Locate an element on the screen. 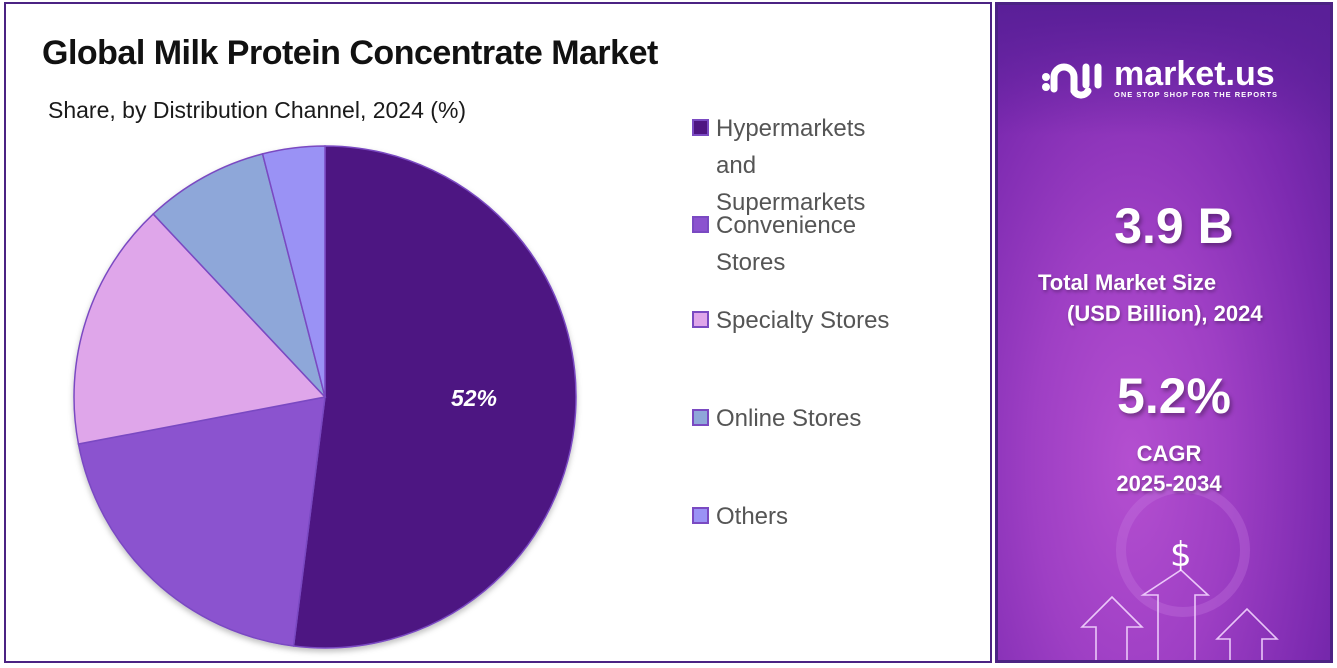  pie-data-label: 52% is located at coordinates (474, 398).